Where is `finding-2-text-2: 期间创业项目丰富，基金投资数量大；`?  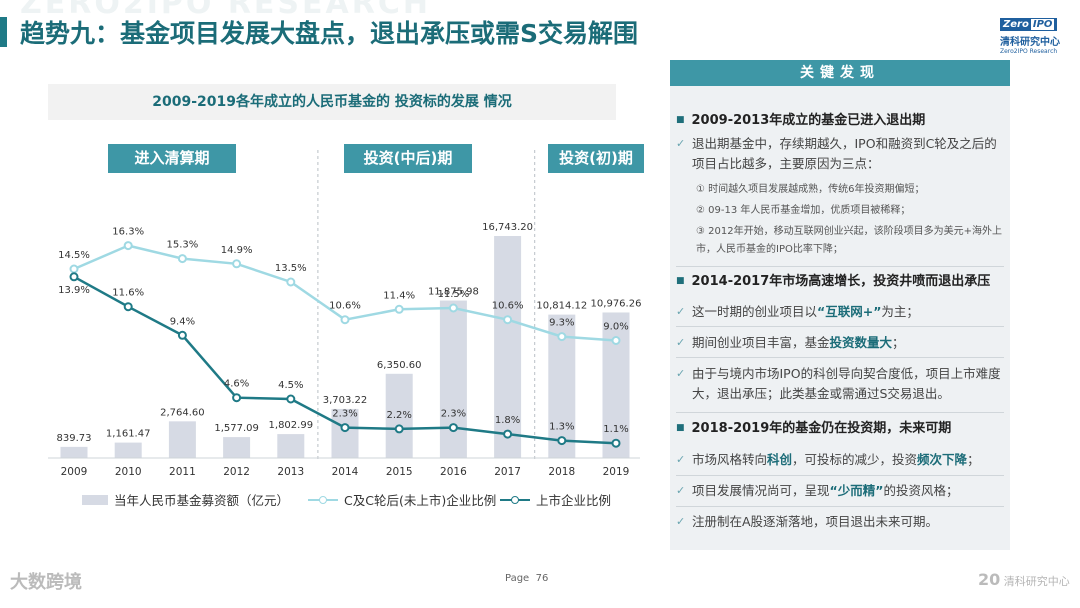
finding-2-text-2: 期间创业项目丰富，基金投资数量大； is located at coordinates (840, 343).